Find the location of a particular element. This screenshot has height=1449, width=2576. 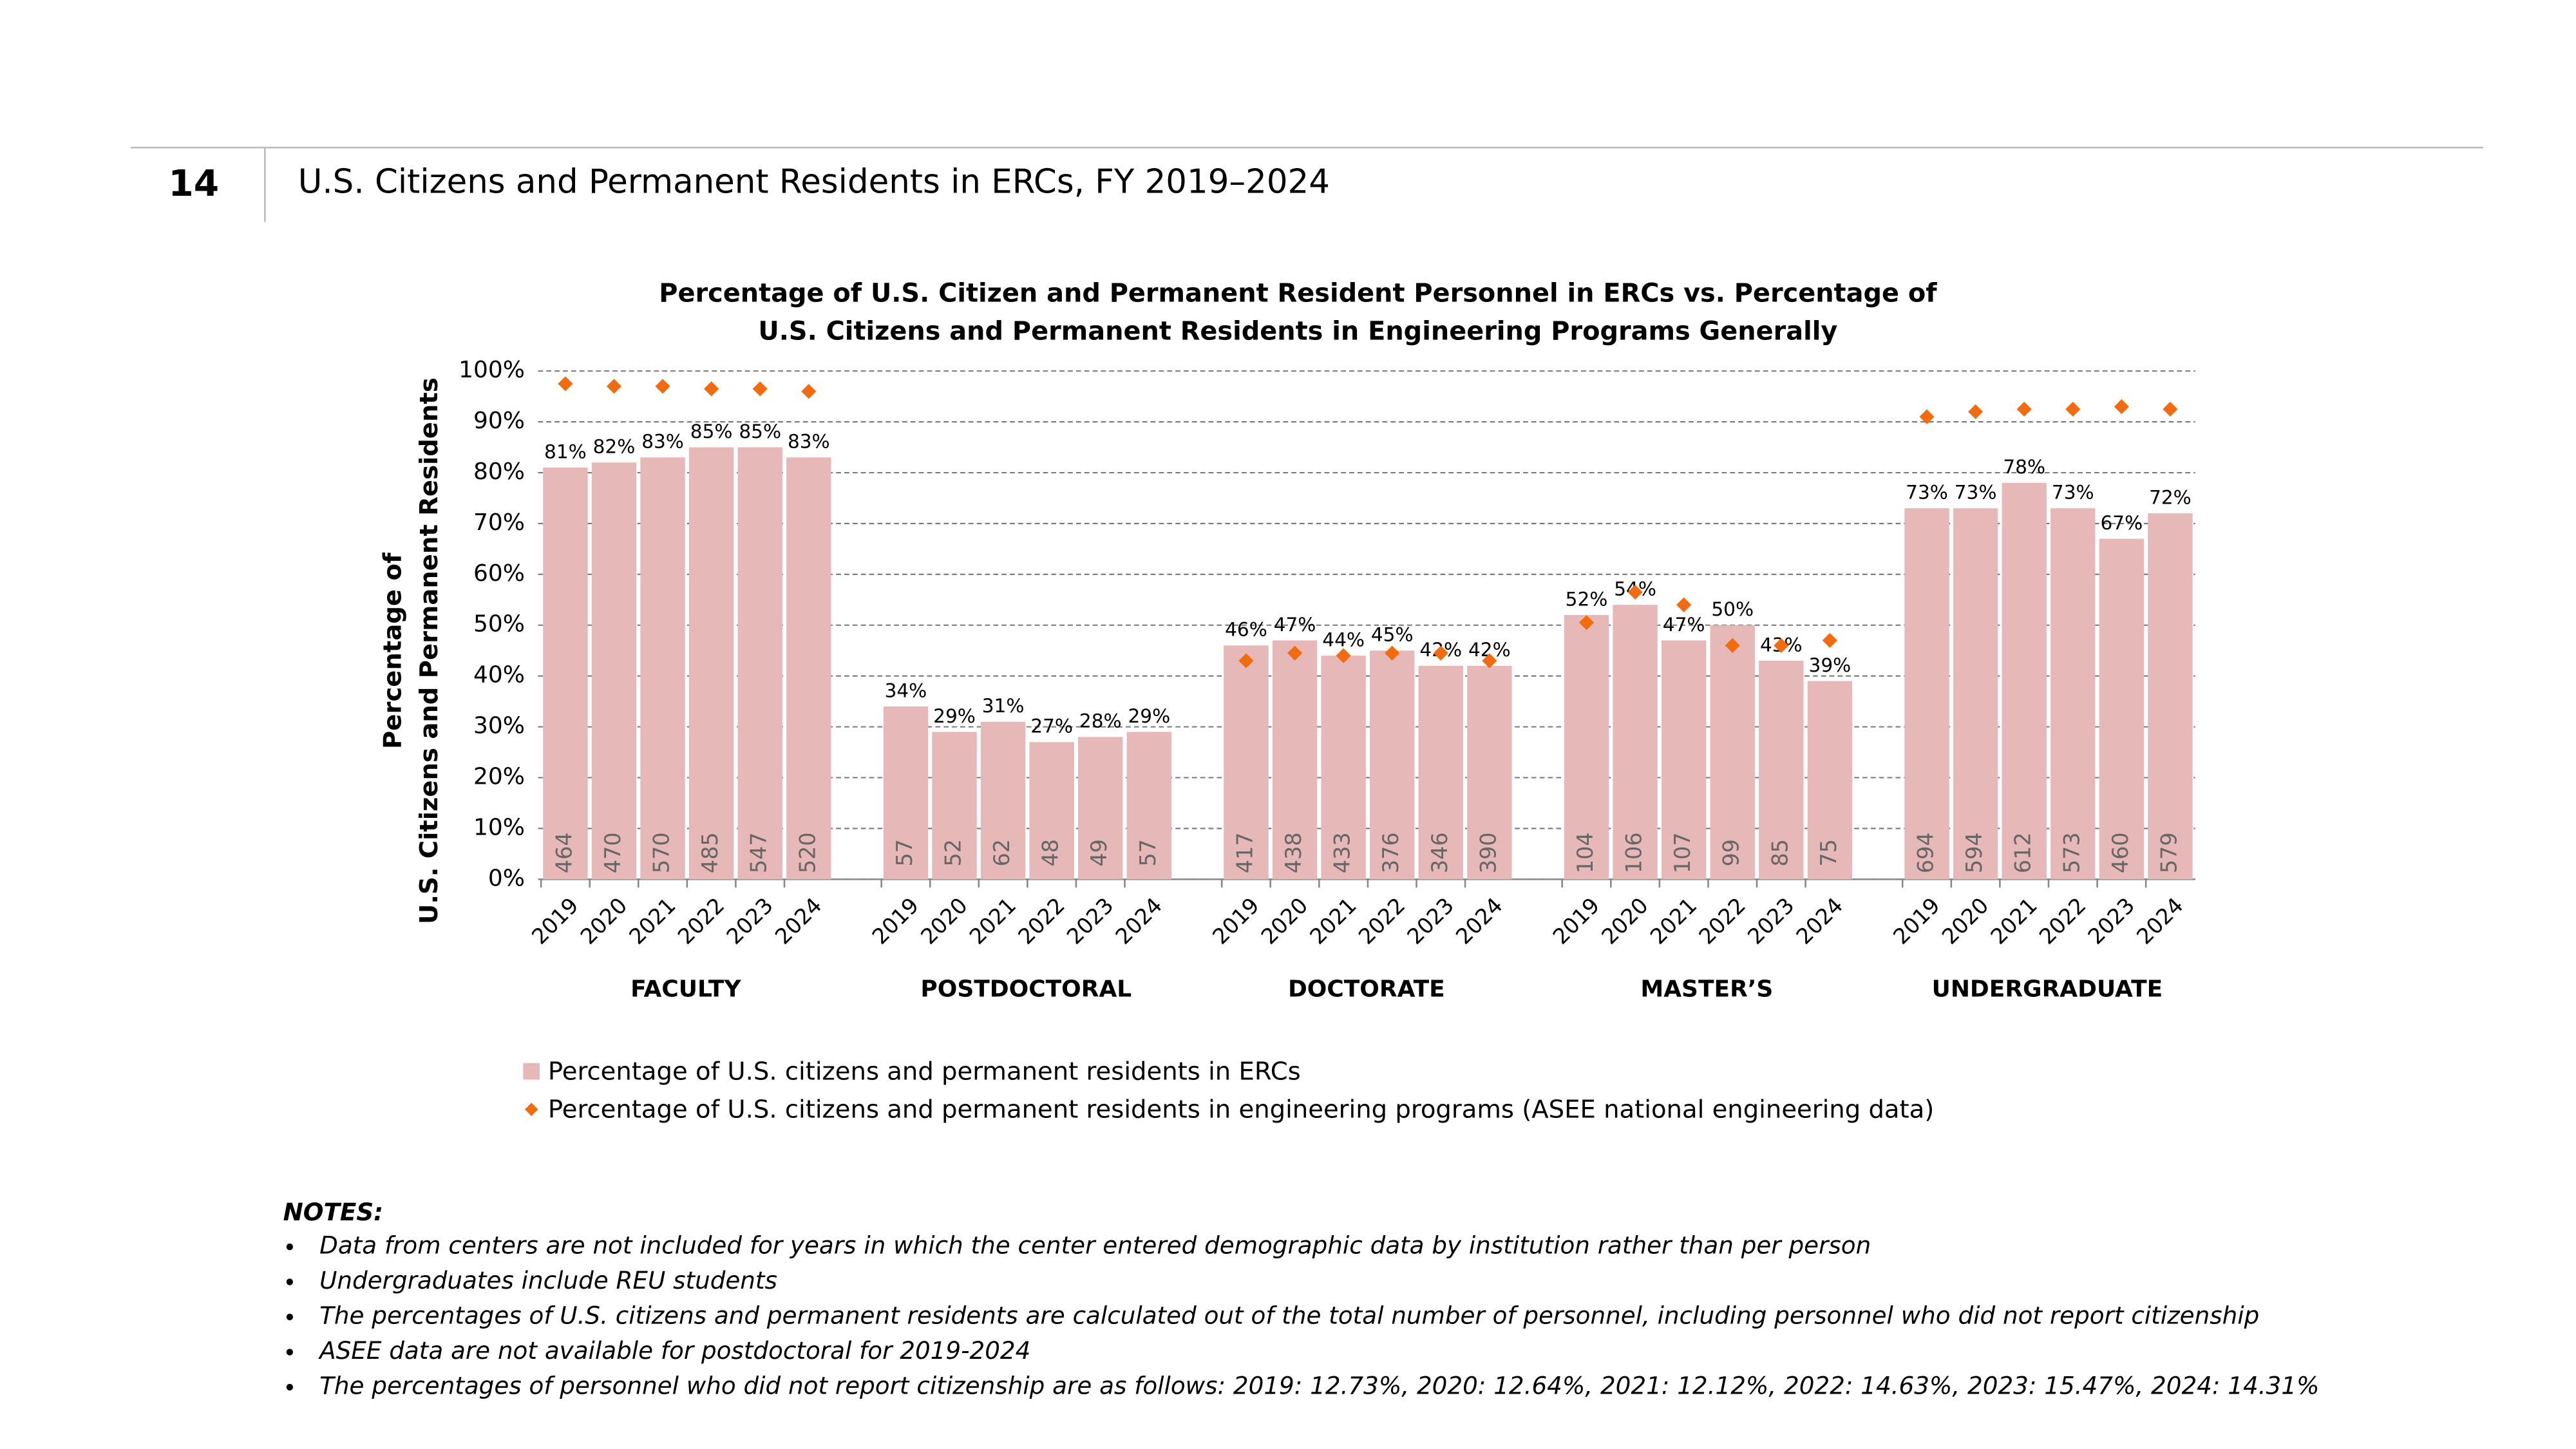

bar-count-label: 390 is located at coordinates (1488, 852).